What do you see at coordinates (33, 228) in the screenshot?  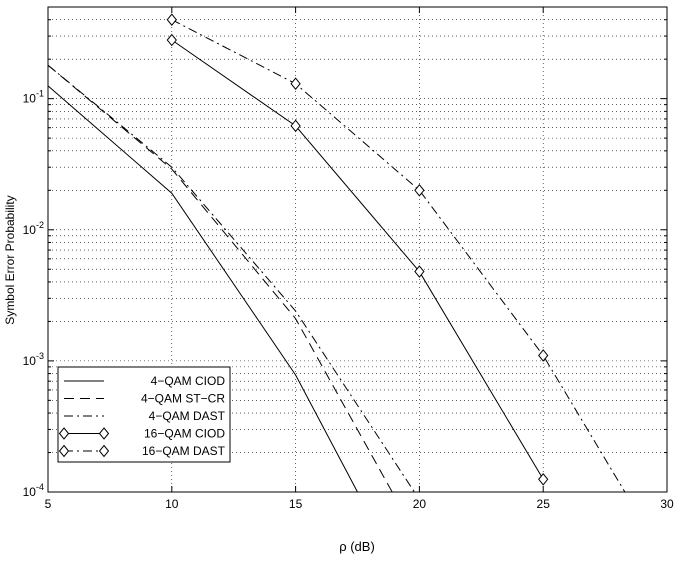 I see `y-tick-label: 10⁻²` at bounding box center [33, 228].